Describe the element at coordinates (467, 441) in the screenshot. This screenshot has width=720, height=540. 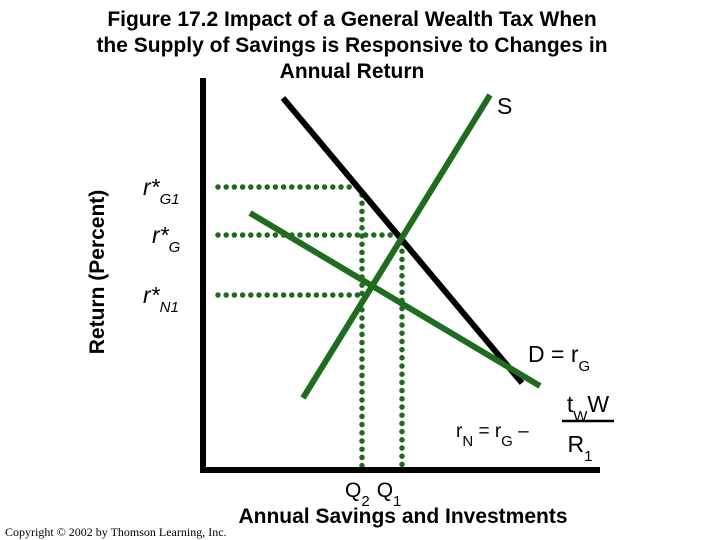
I see `label-sub: N` at that location.